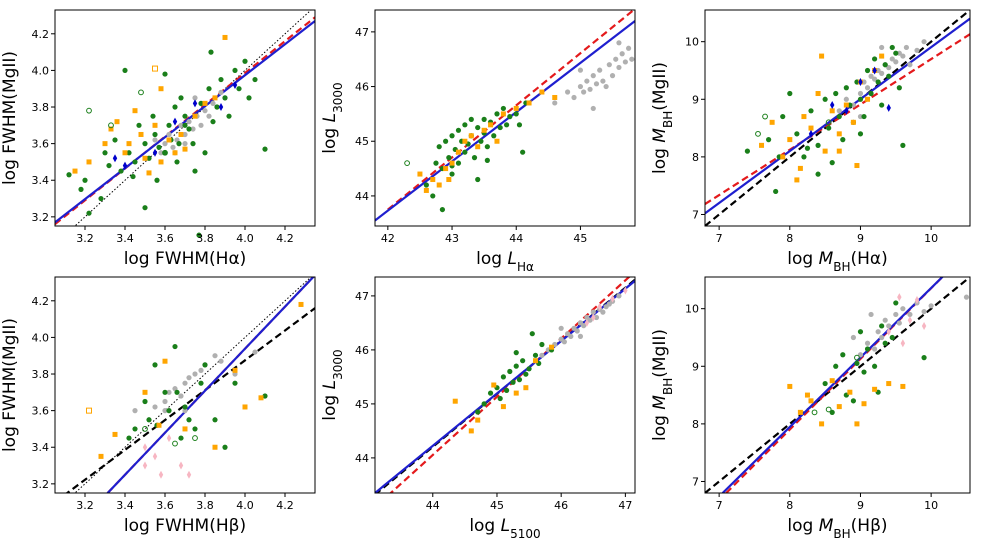 The image size is (981, 538). I want to click on y-tick-label: 4.0, so click(41, 337).